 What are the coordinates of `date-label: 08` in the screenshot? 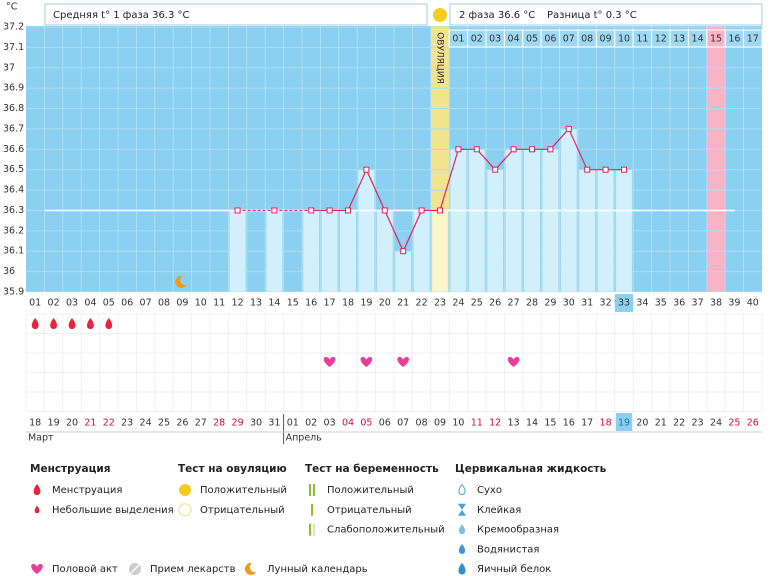 It's located at (422, 423).